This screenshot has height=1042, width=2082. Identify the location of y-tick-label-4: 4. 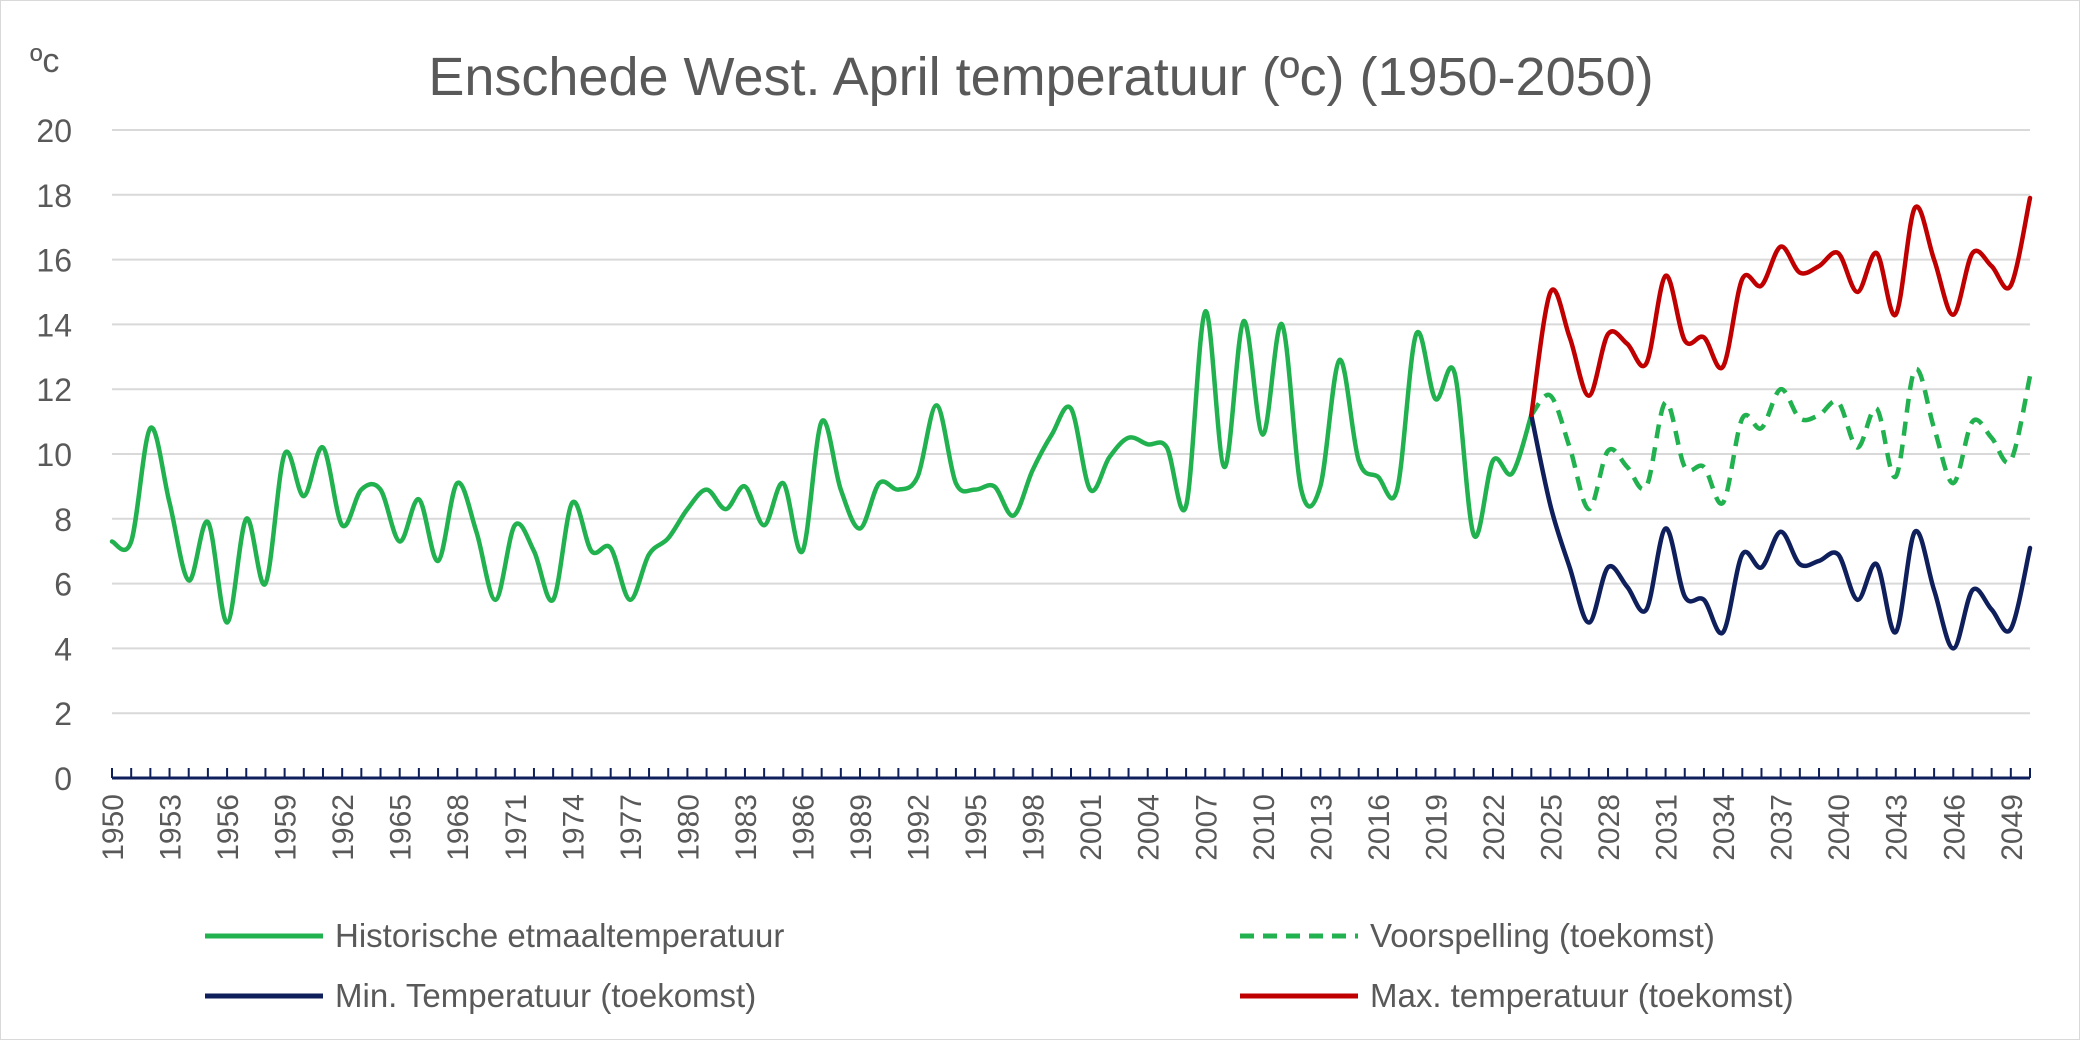
(63, 649).